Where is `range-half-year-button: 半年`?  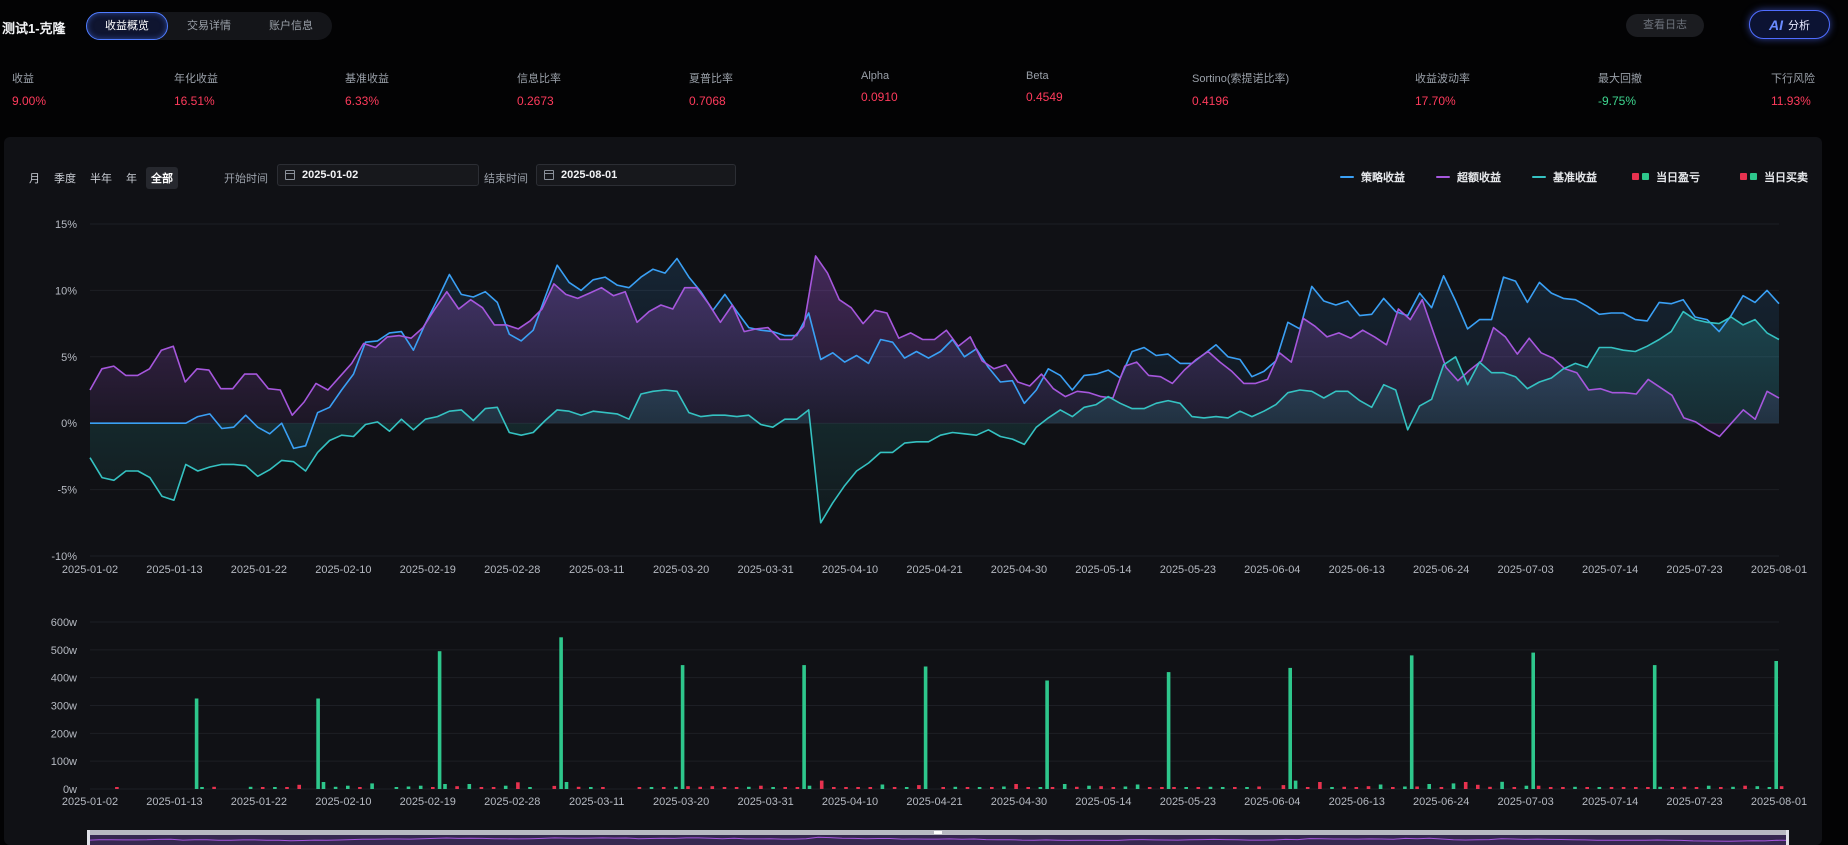
range-half-year-button: 半年 is located at coordinates (101, 179).